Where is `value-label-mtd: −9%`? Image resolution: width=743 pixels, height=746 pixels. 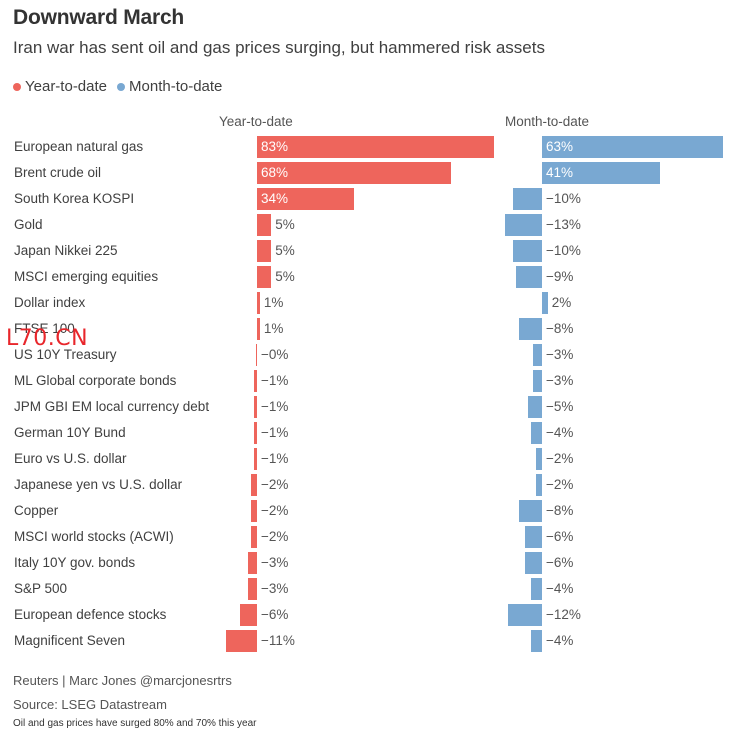 value-label-mtd: −9% is located at coordinates (560, 276).